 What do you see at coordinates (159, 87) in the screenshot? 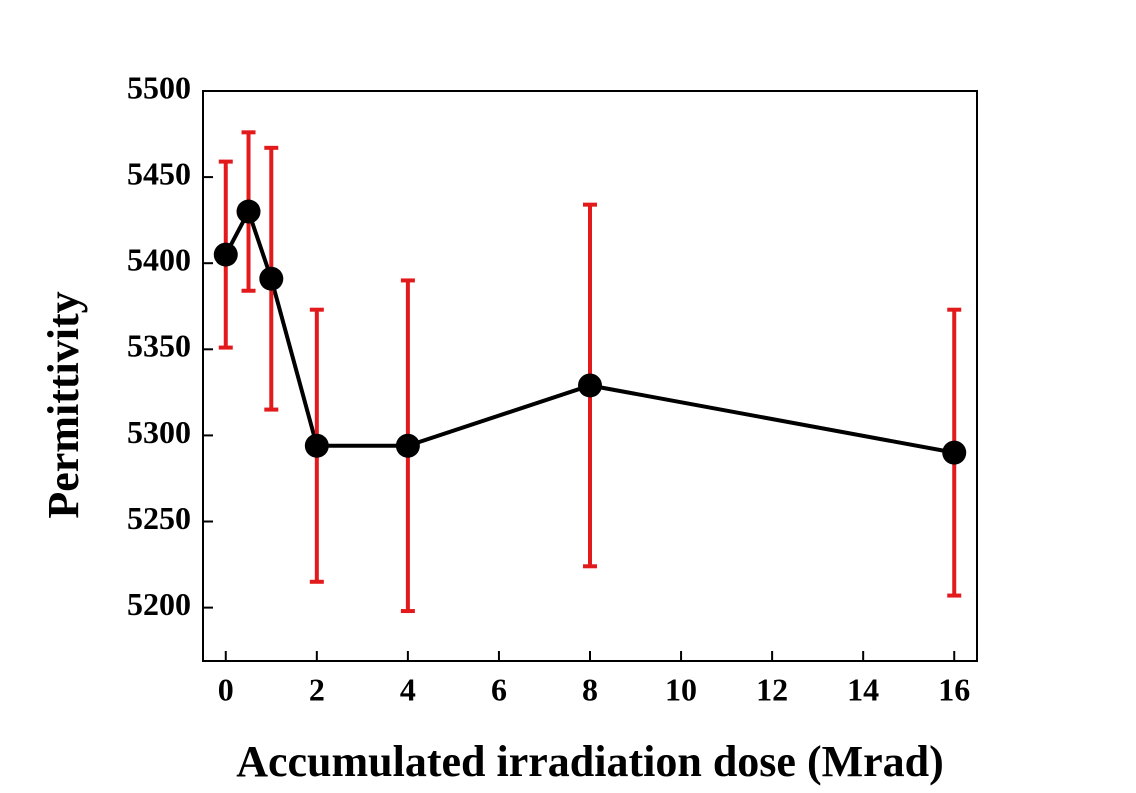
I see `y-tick-label: 5500` at bounding box center [159, 87].